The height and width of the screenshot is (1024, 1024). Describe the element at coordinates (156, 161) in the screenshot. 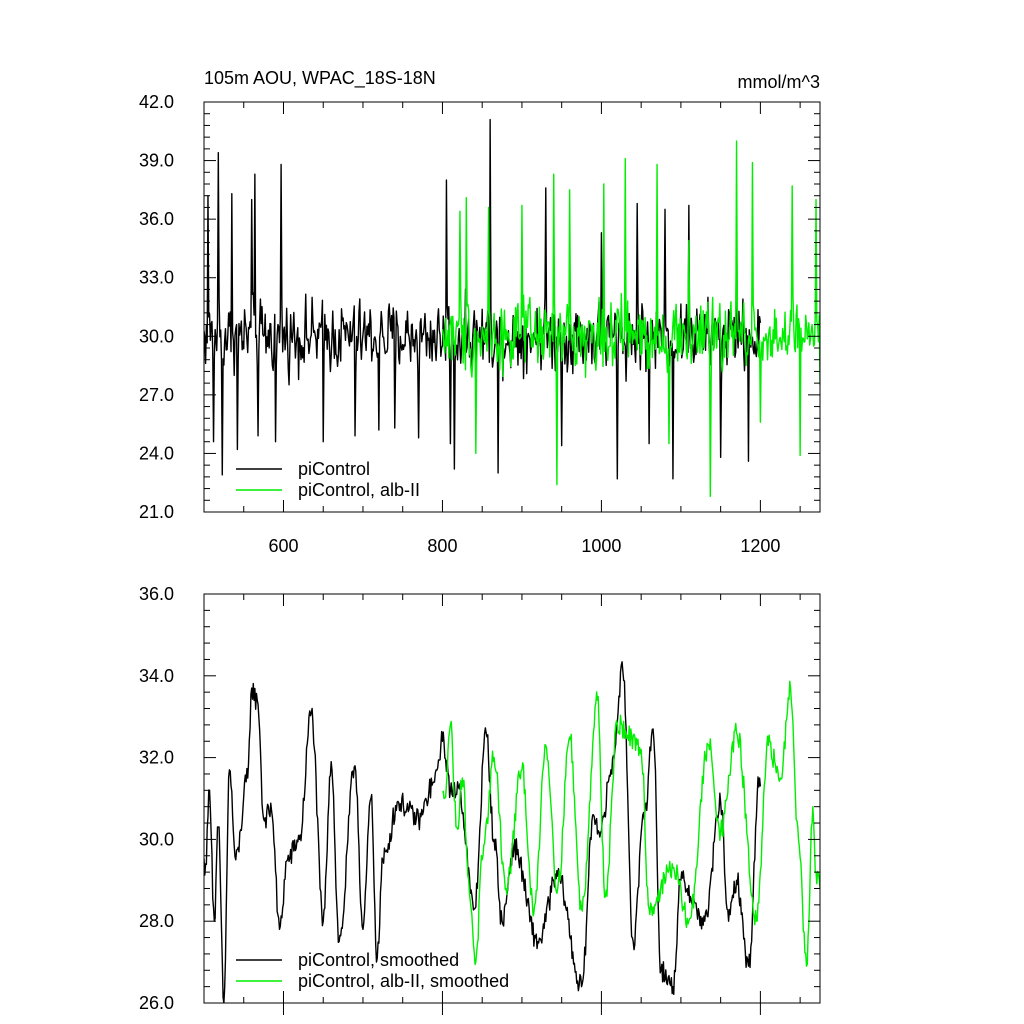

I see `y-tick-label: 39.0` at that location.